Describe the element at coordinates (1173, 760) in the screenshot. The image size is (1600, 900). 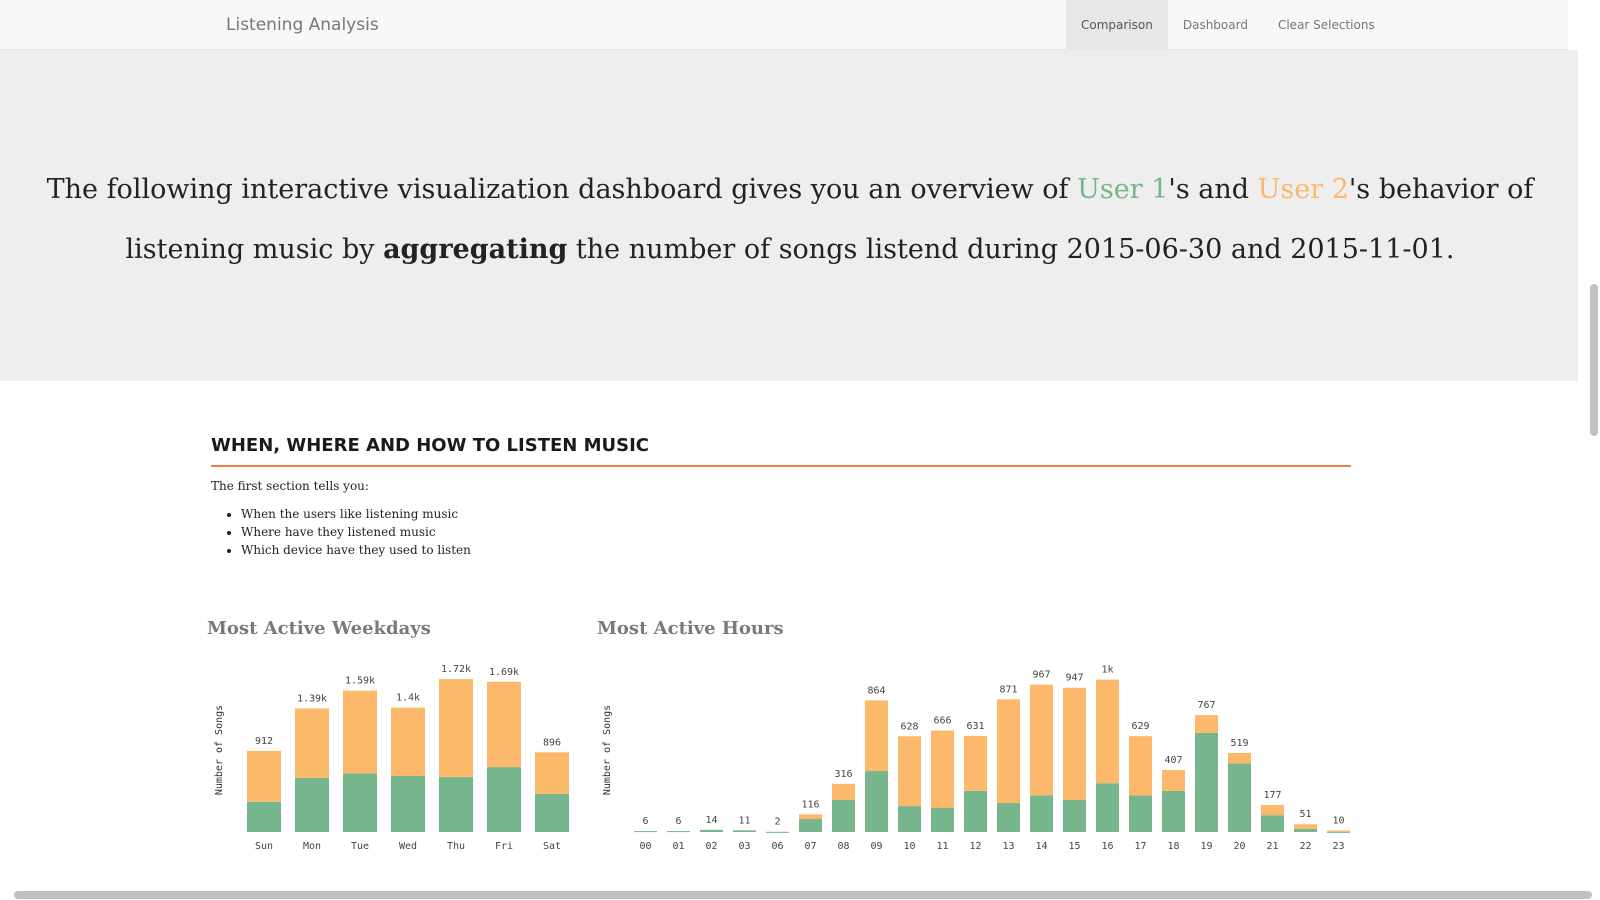
I see `data-label: 407` at that location.